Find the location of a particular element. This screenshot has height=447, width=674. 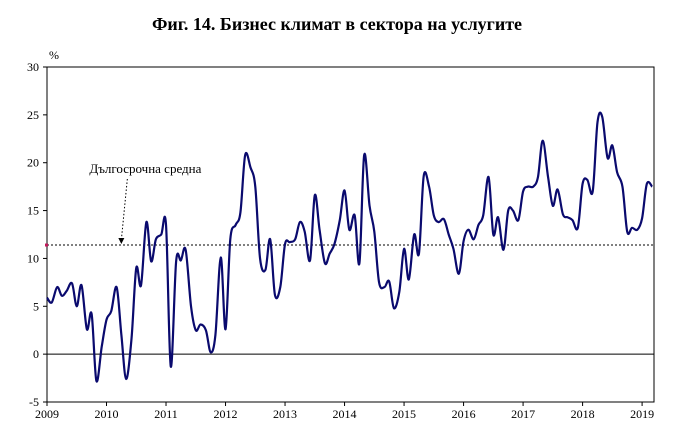

x-tick-label: 2018 is located at coordinates (583, 414).